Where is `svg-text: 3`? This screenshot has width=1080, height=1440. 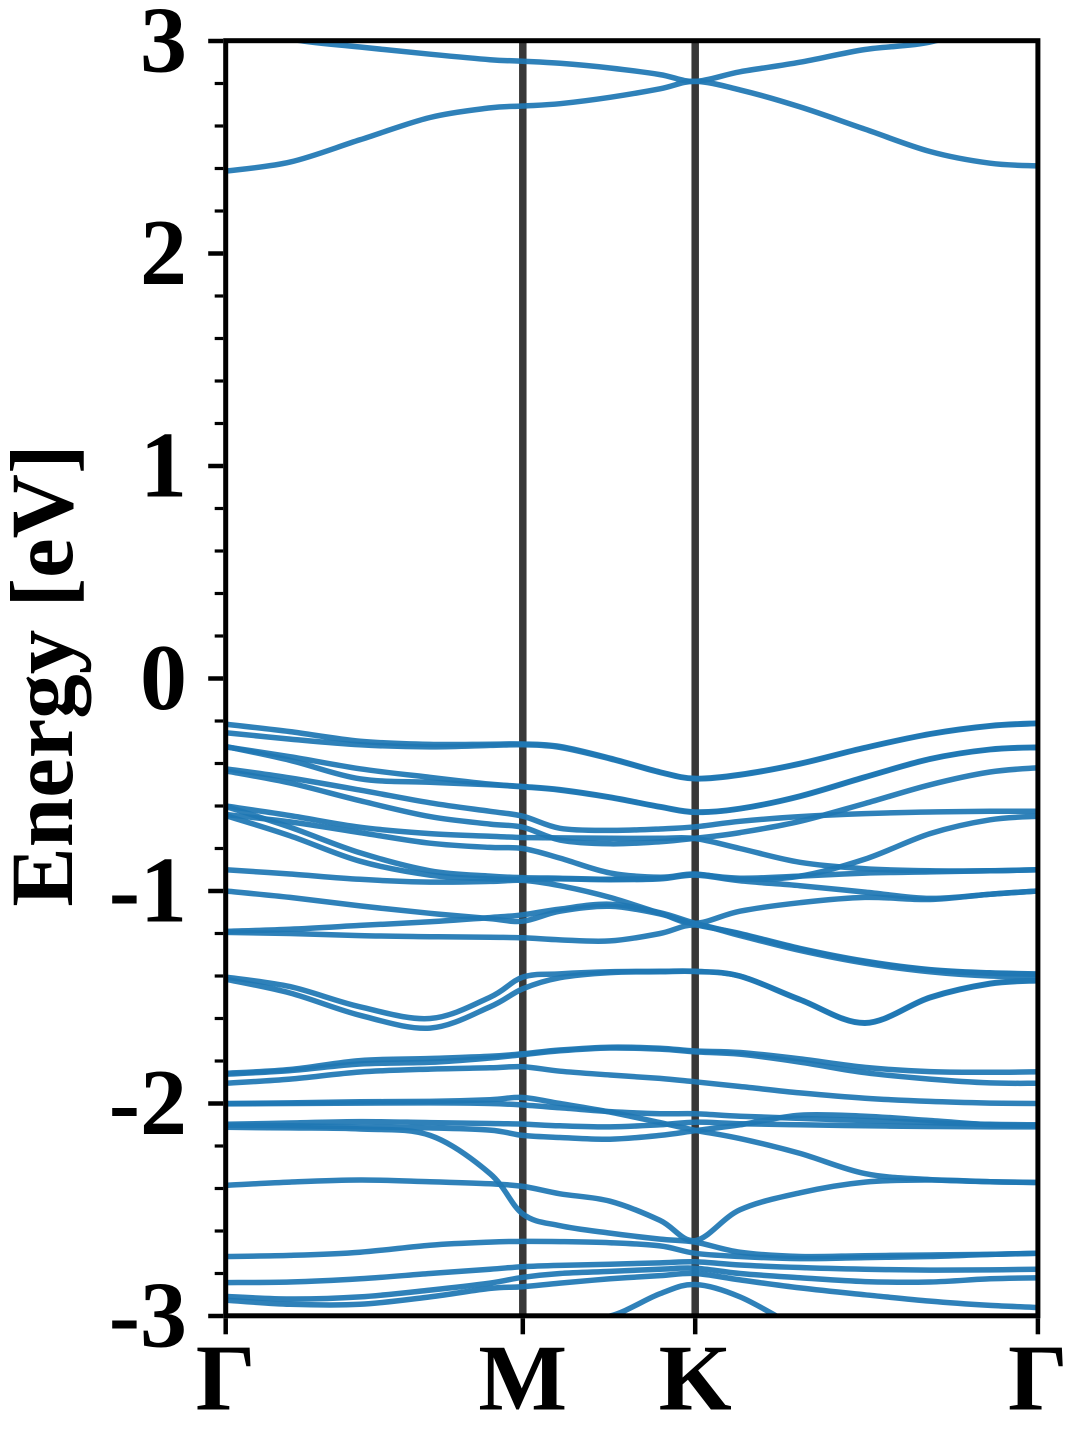
svg-text: 3 is located at coordinates (163, 46).